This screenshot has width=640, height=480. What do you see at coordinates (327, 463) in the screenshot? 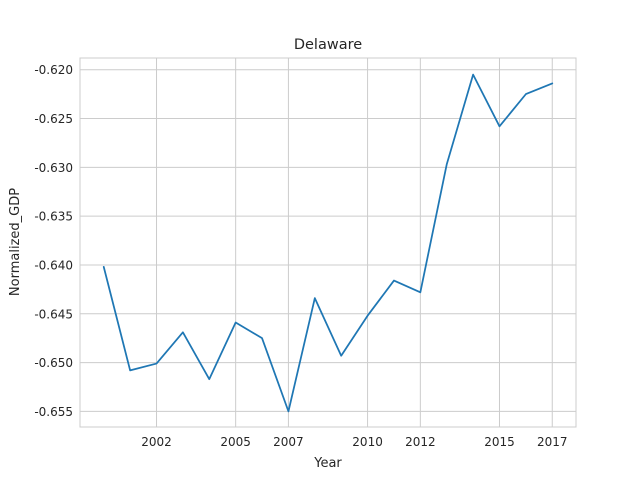
I see `x-axis-label: Year` at bounding box center [327, 463].